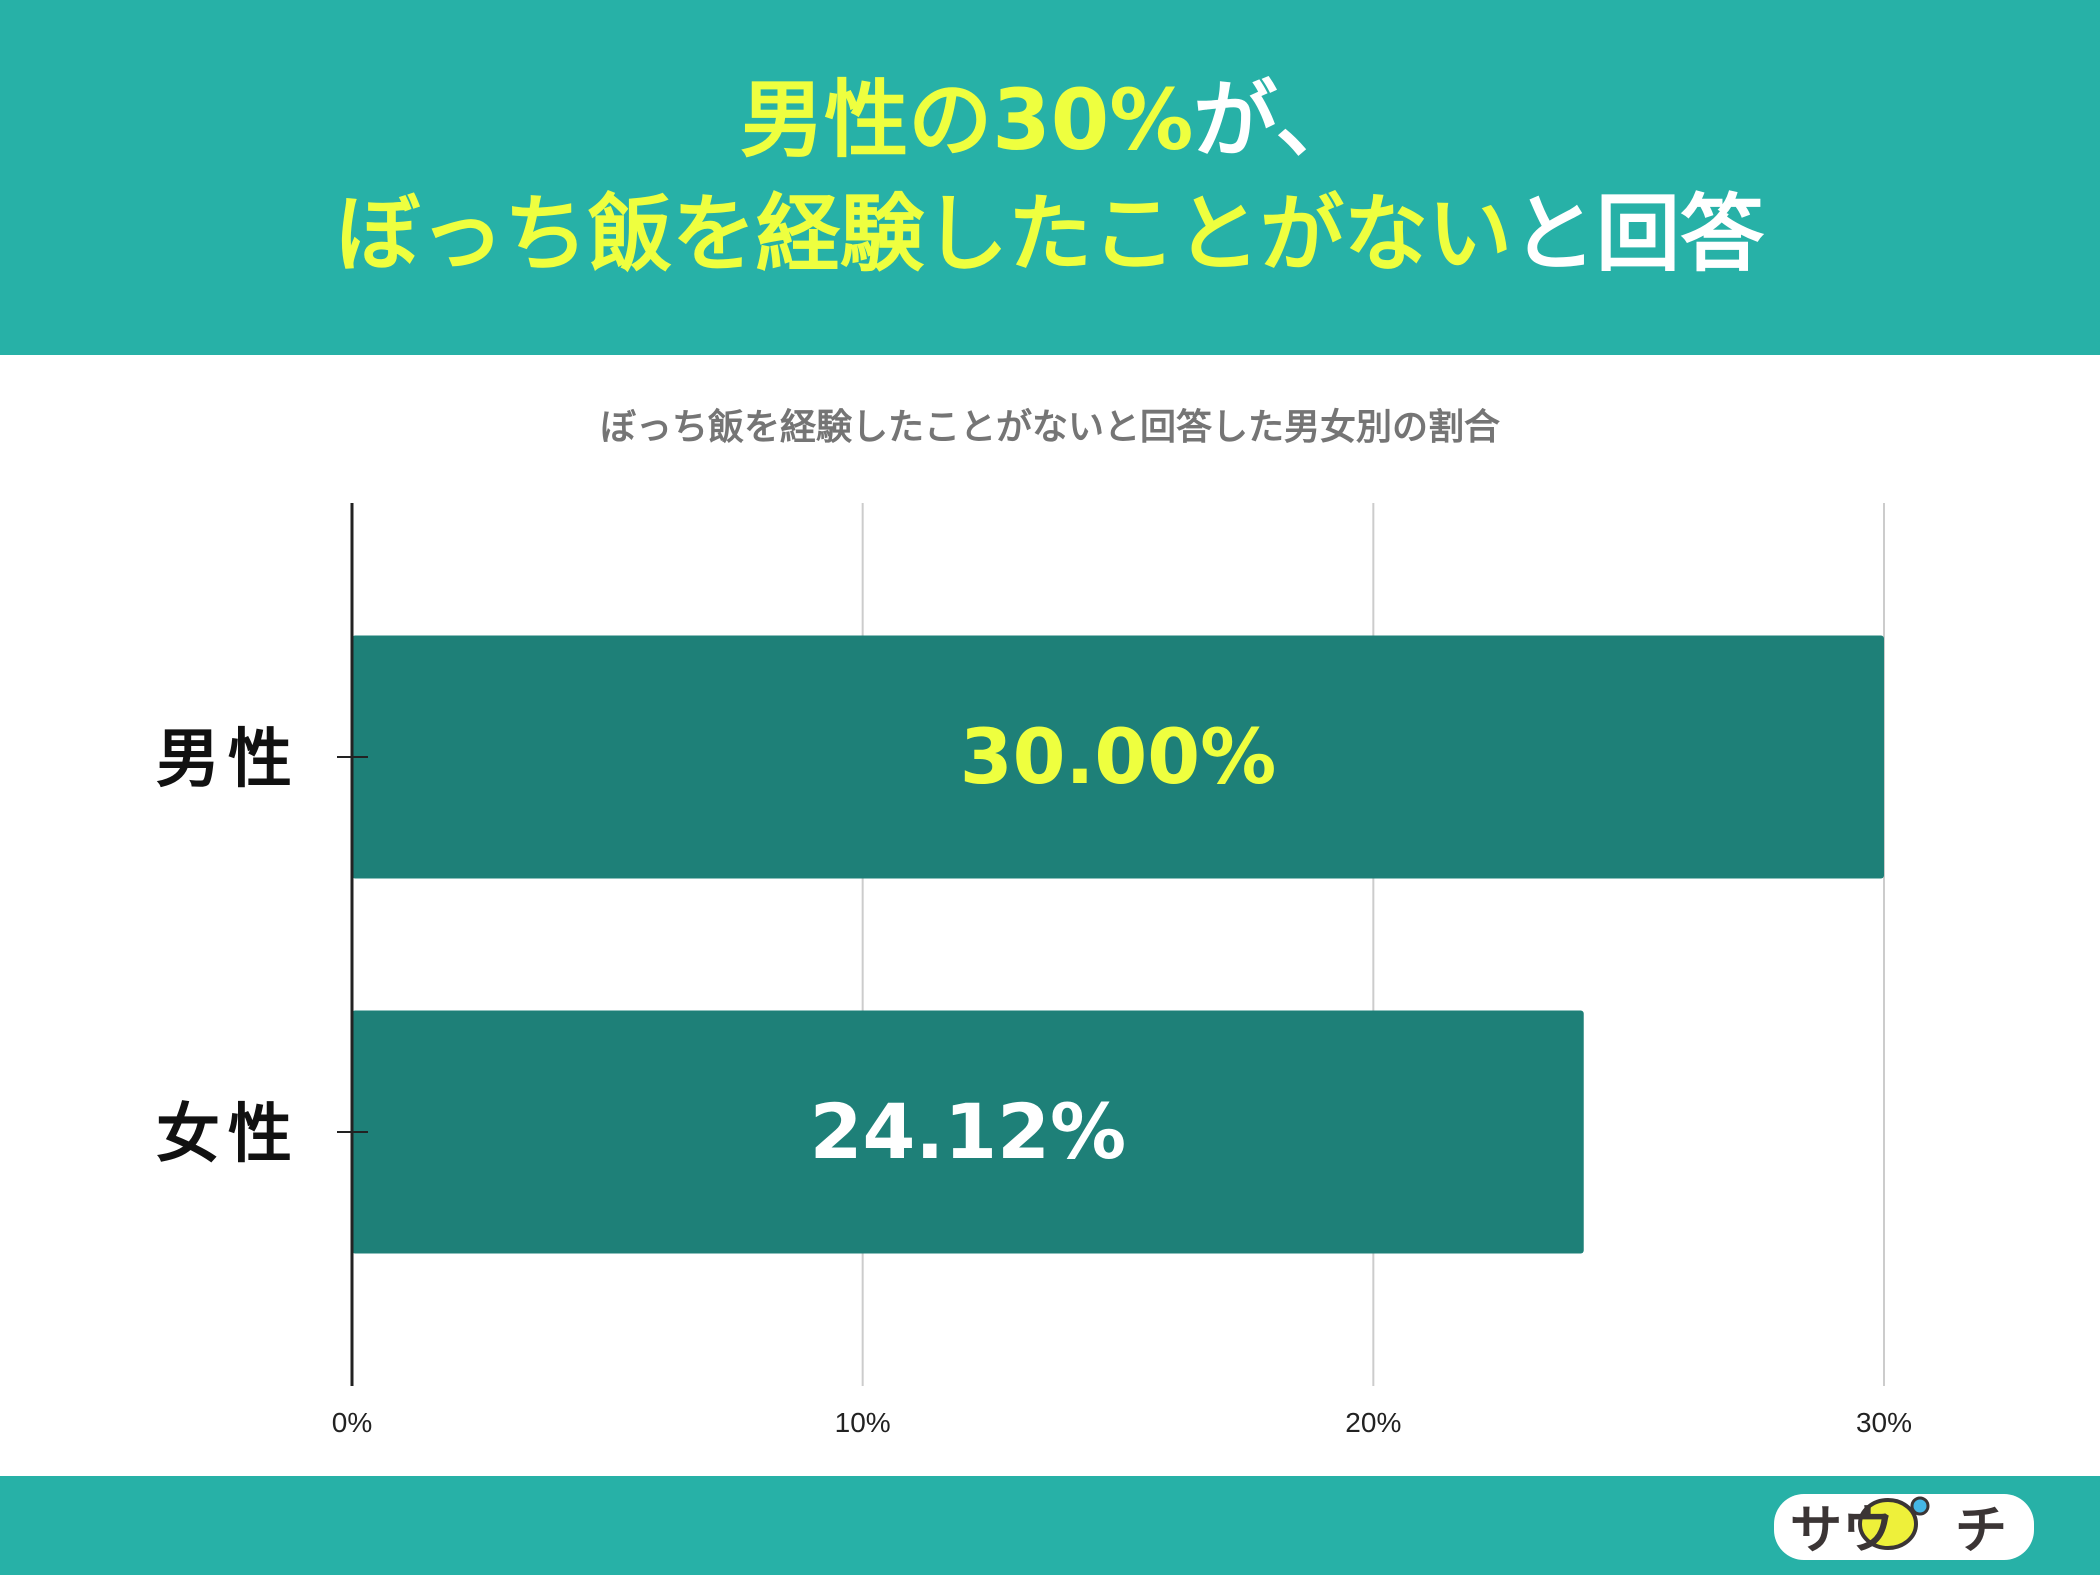  Describe the element at coordinates (1638, 234) in the screenshot. I see `headline-text: と回答` at that location.